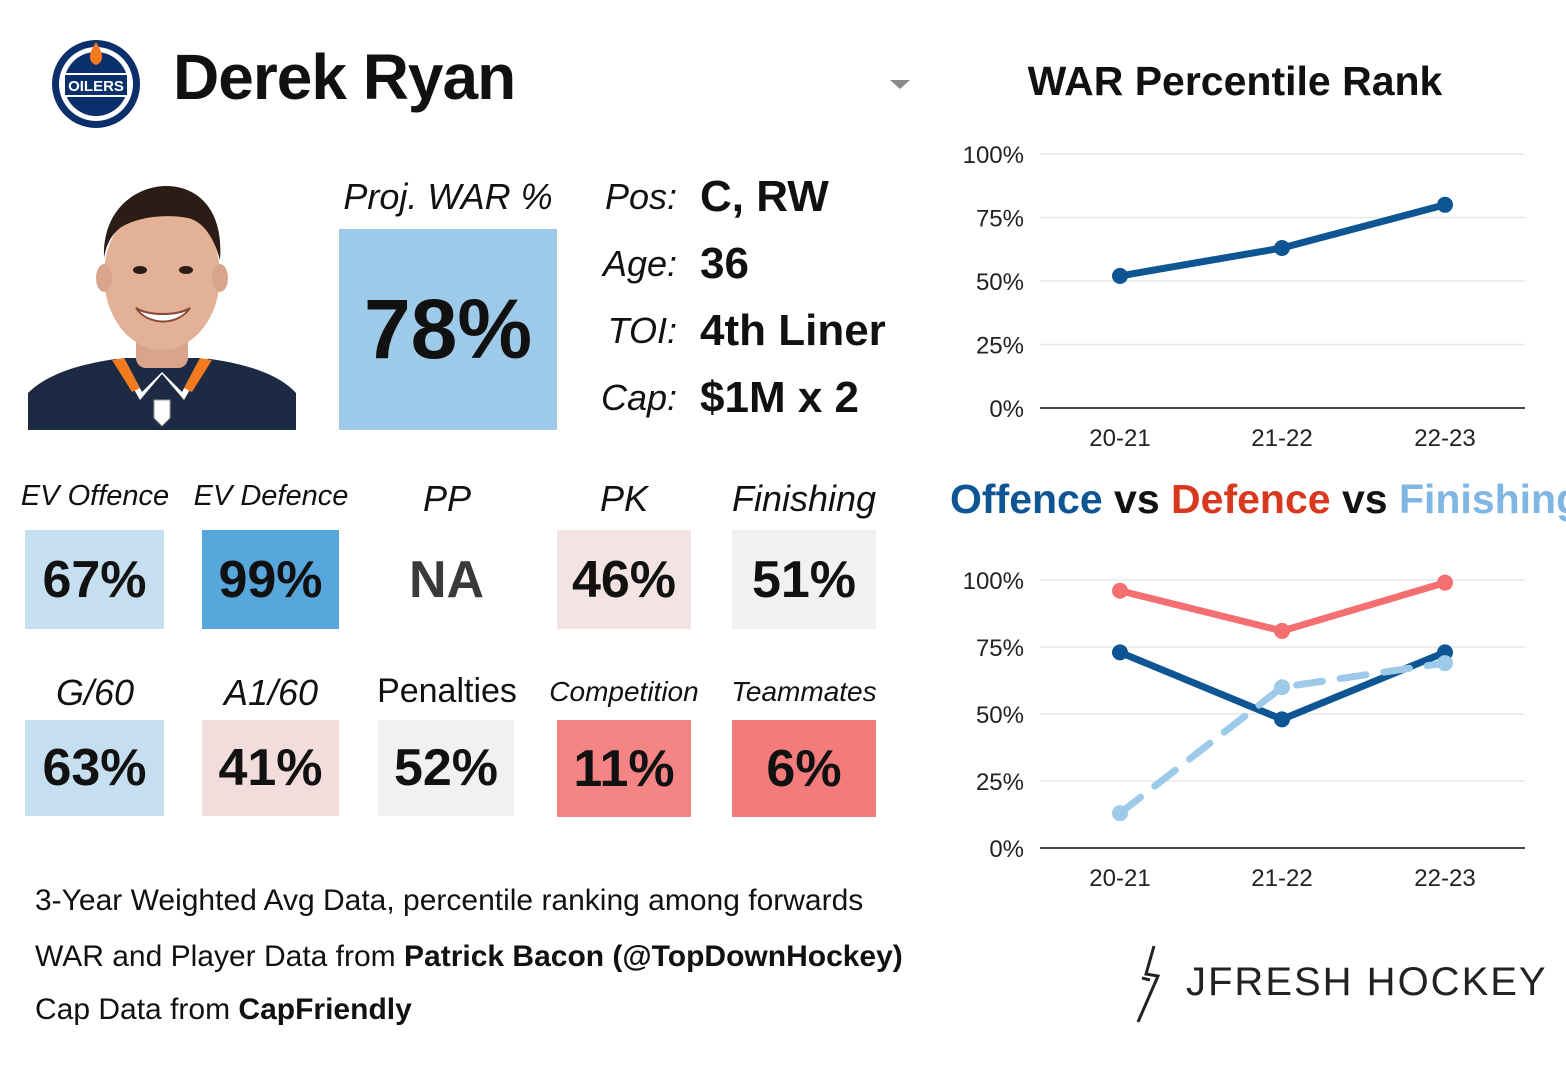 This screenshot has height=1072, width=1566. What do you see at coordinates (446, 768) in the screenshot?
I see `stat-value-penalties: 52%` at bounding box center [446, 768].